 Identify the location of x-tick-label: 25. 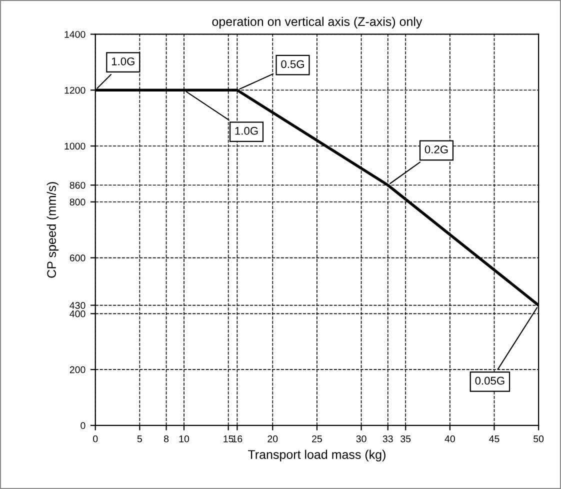
(317, 438).